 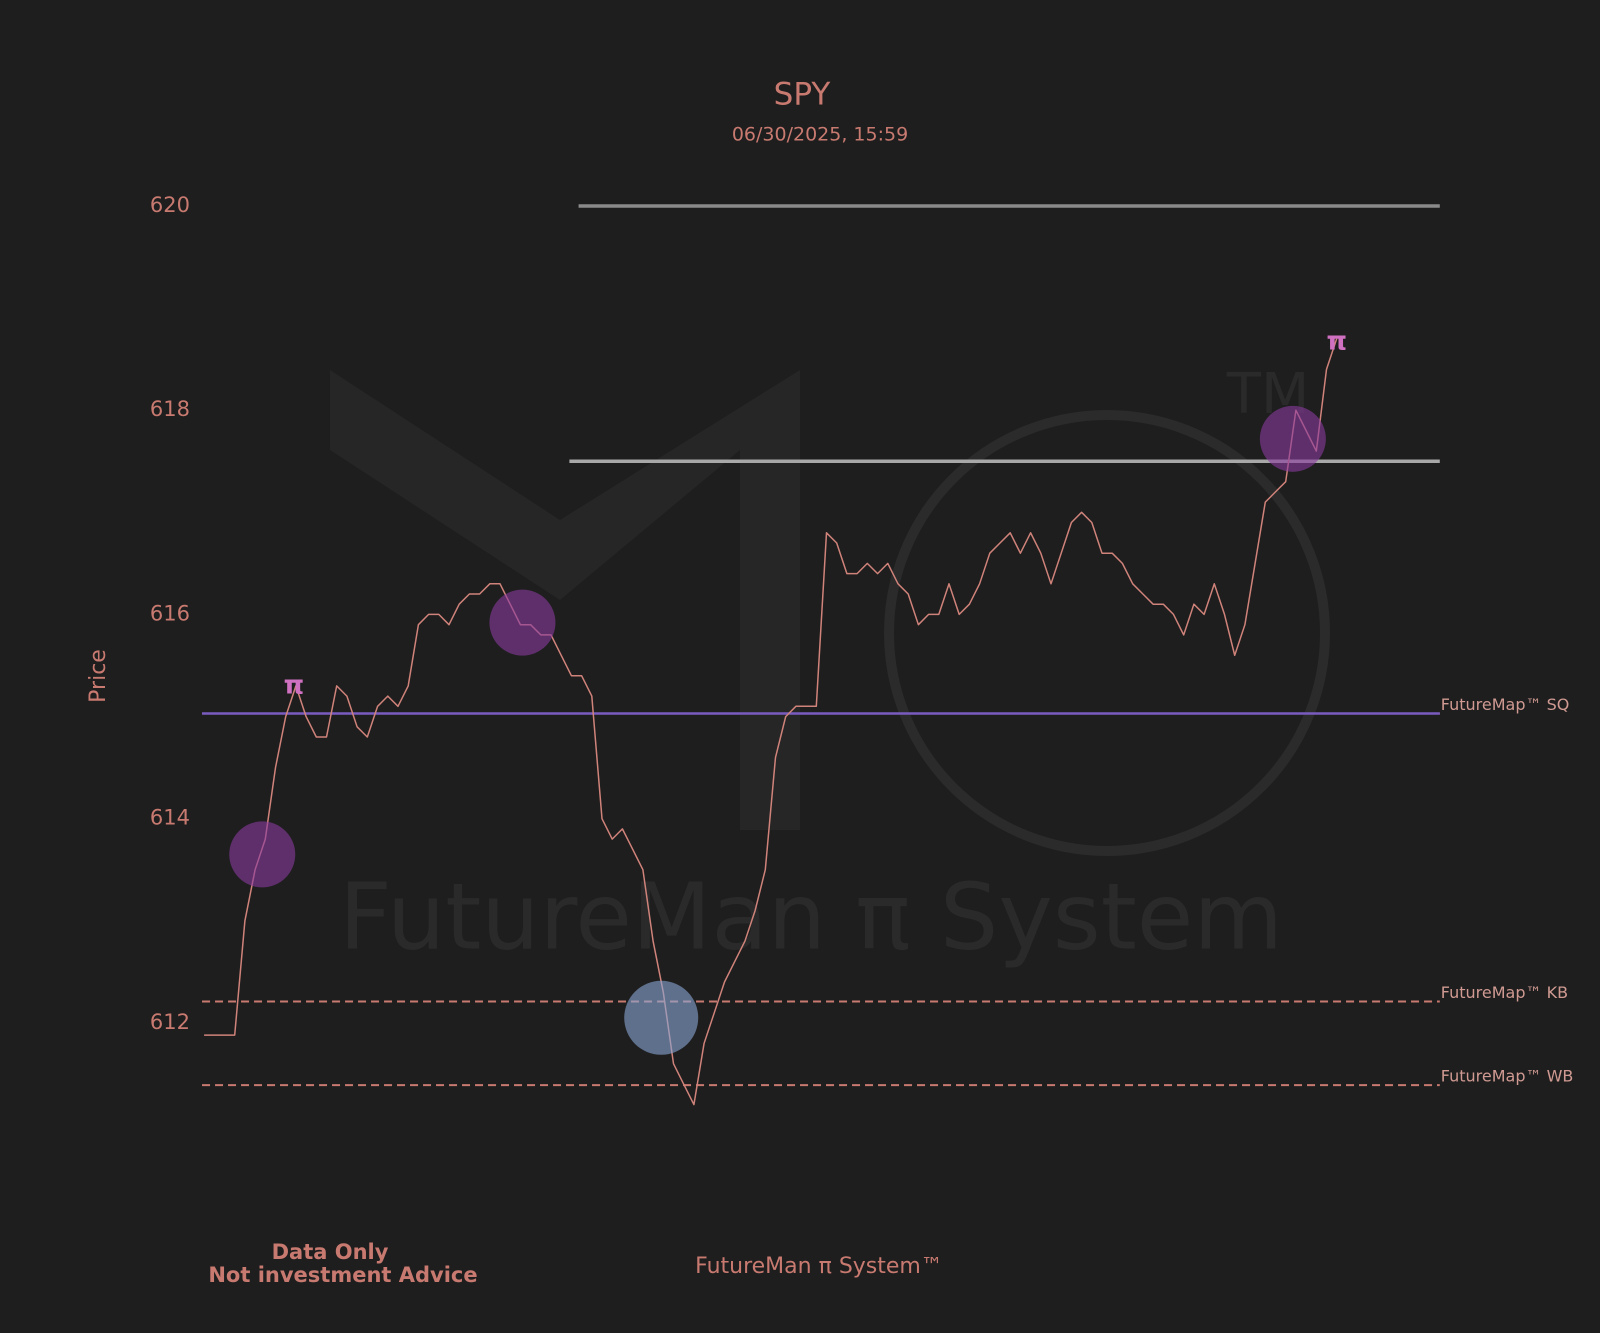 I want to click on chart-title: SPY, so click(x=802, y=95).